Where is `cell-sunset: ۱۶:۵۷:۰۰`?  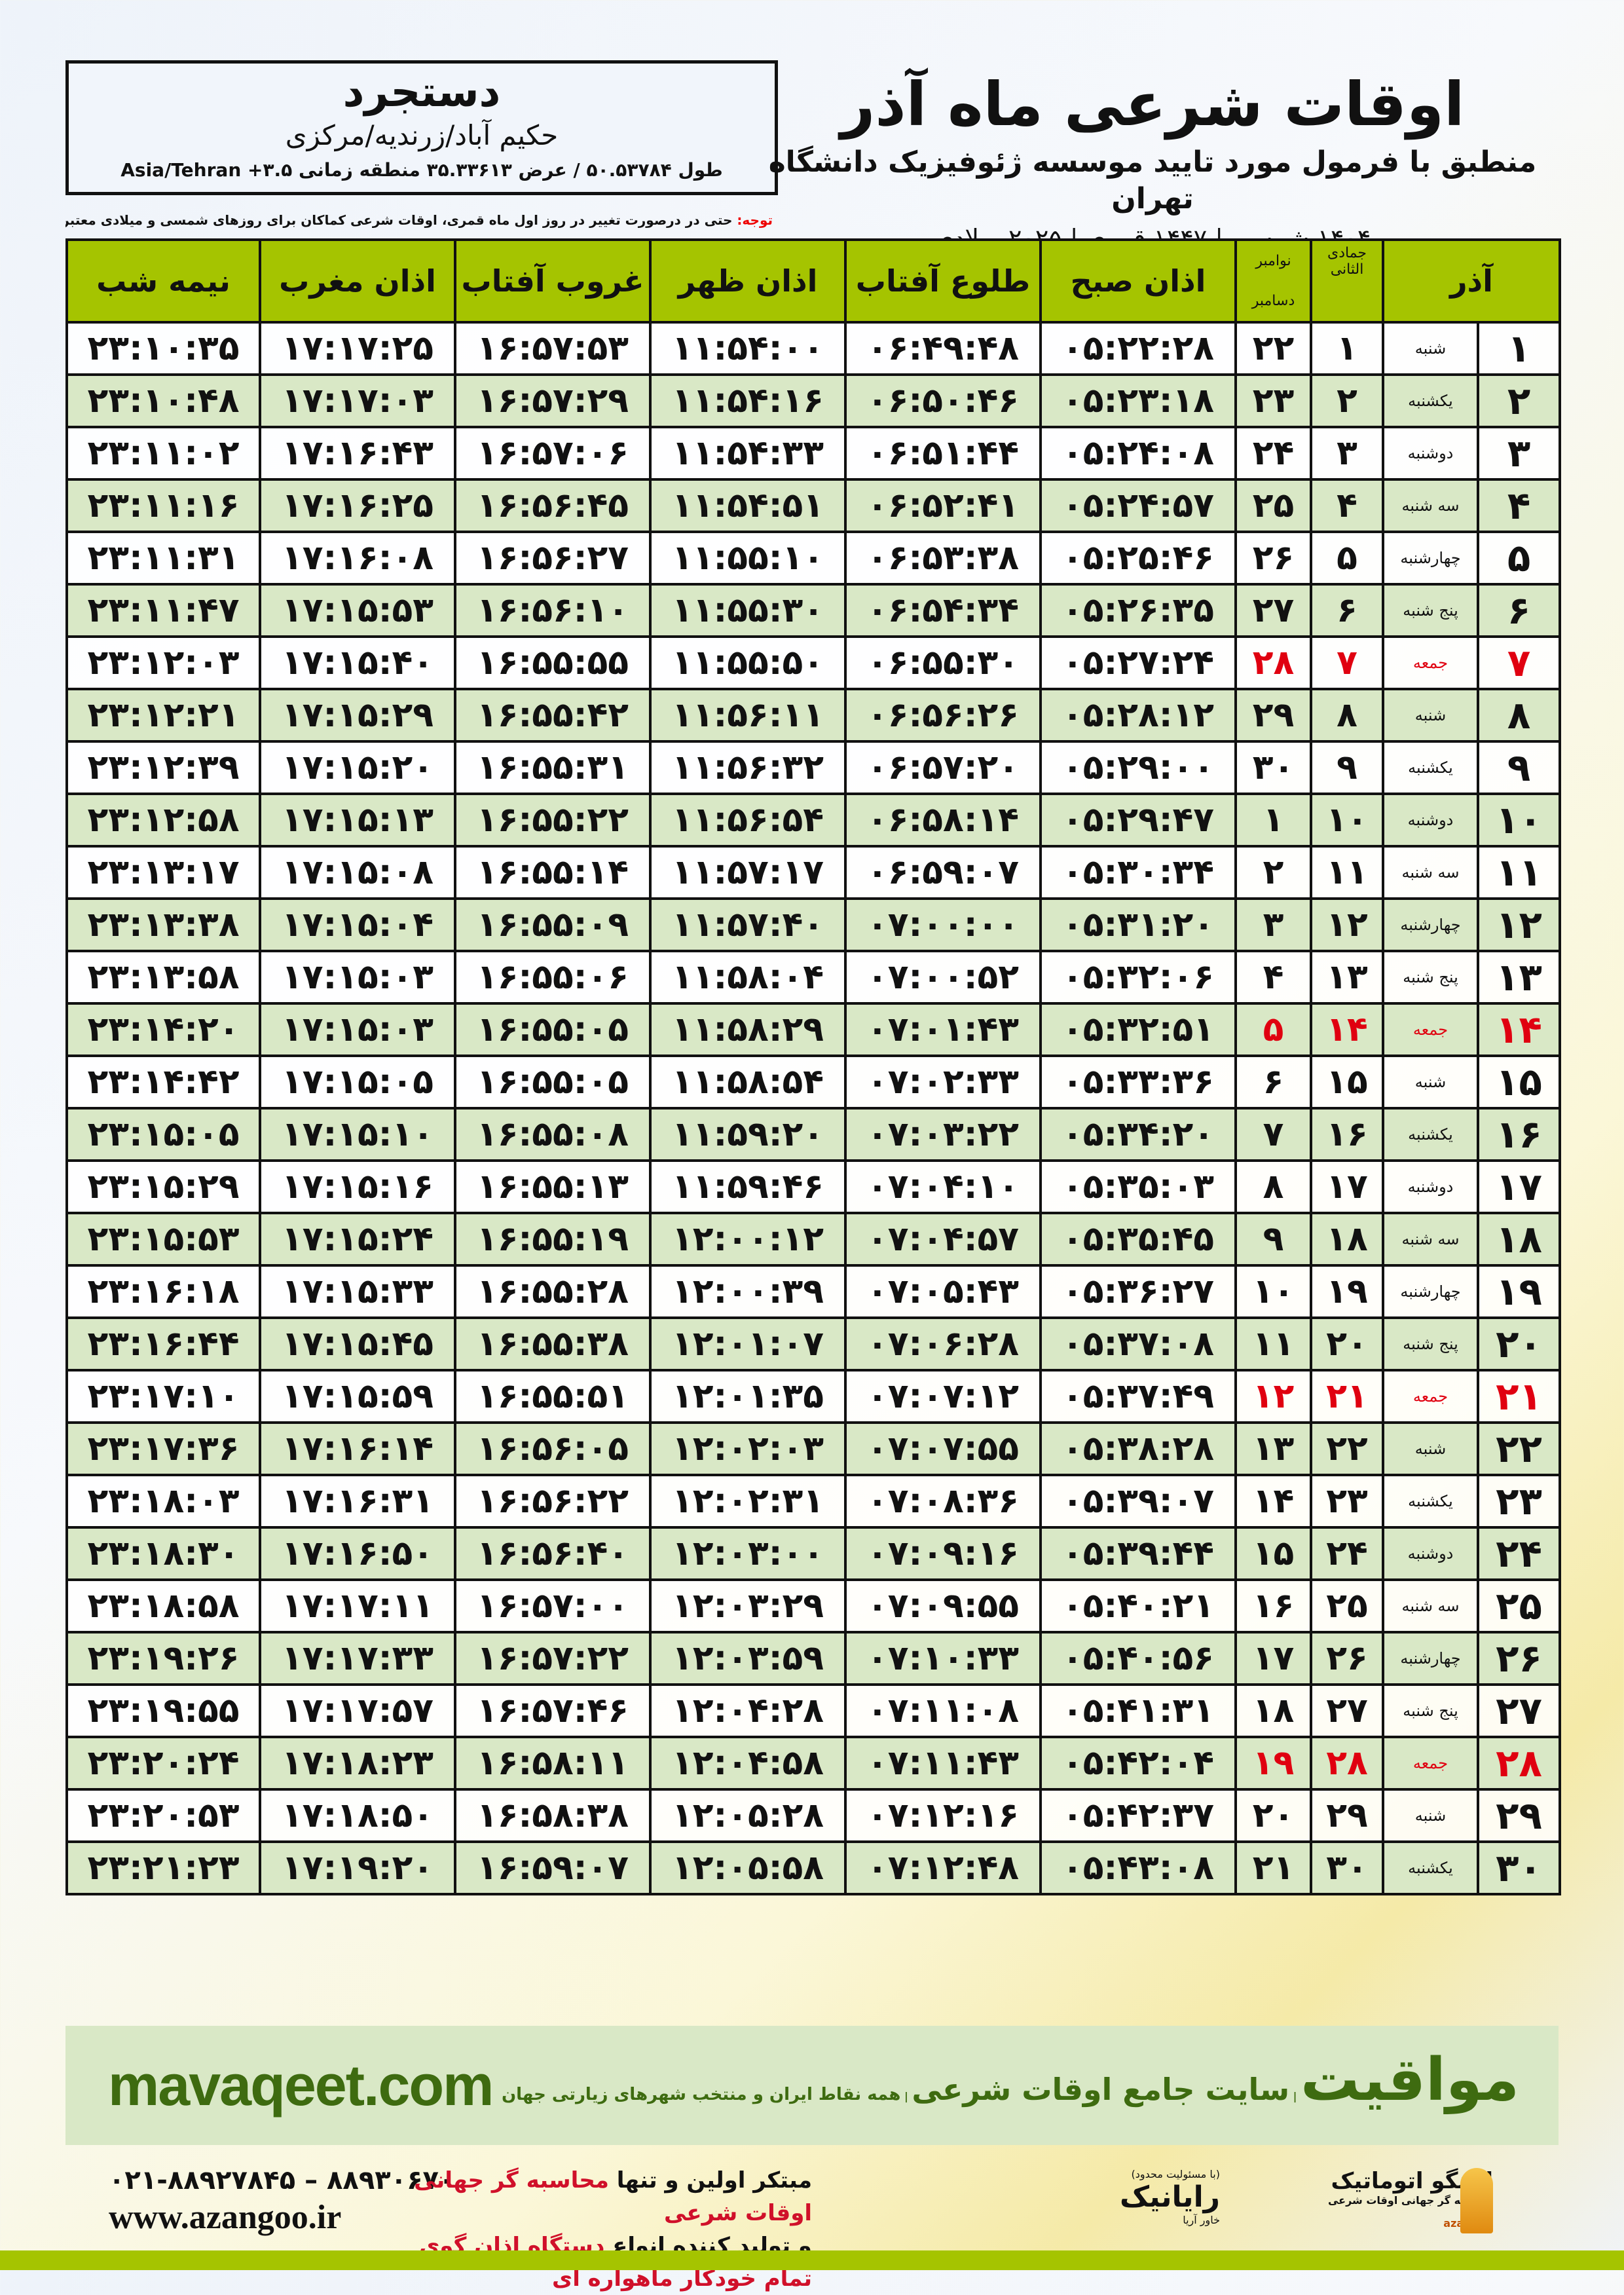 cell-sunset: ۱۶:۵۷:۰۰ is located at coordinates (553, 1605).